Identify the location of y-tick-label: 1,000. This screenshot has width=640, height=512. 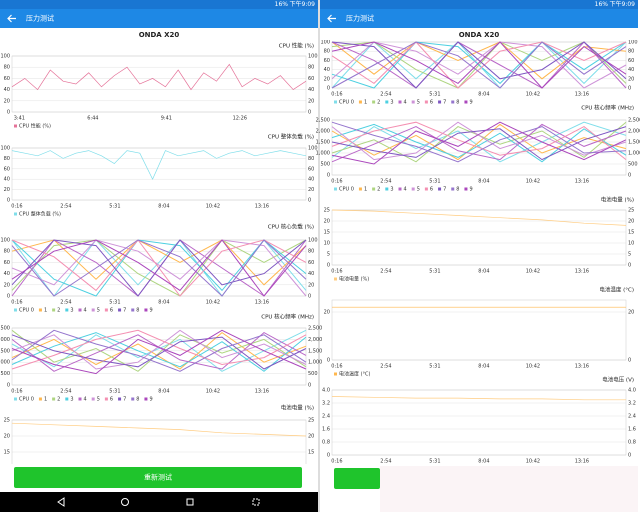
(634, 154).